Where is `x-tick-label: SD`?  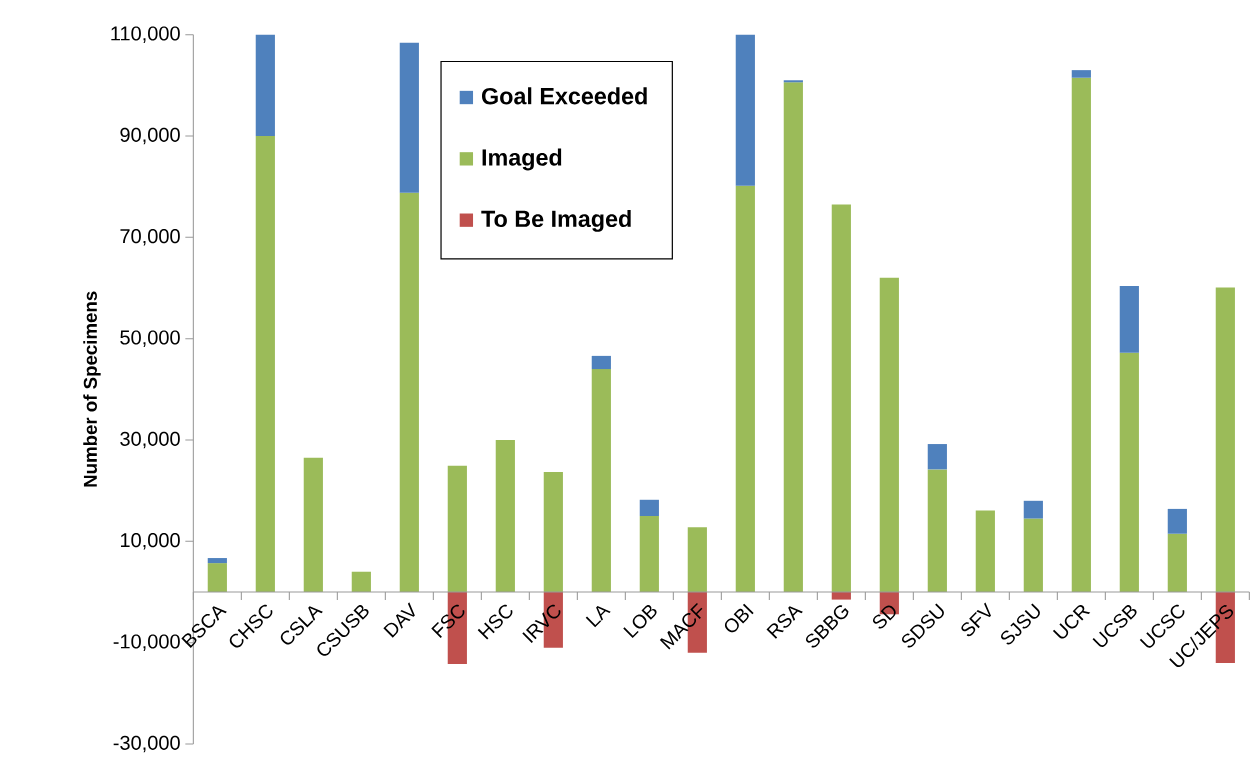 x-tick-label: SD is located at coordinates (884, 617).